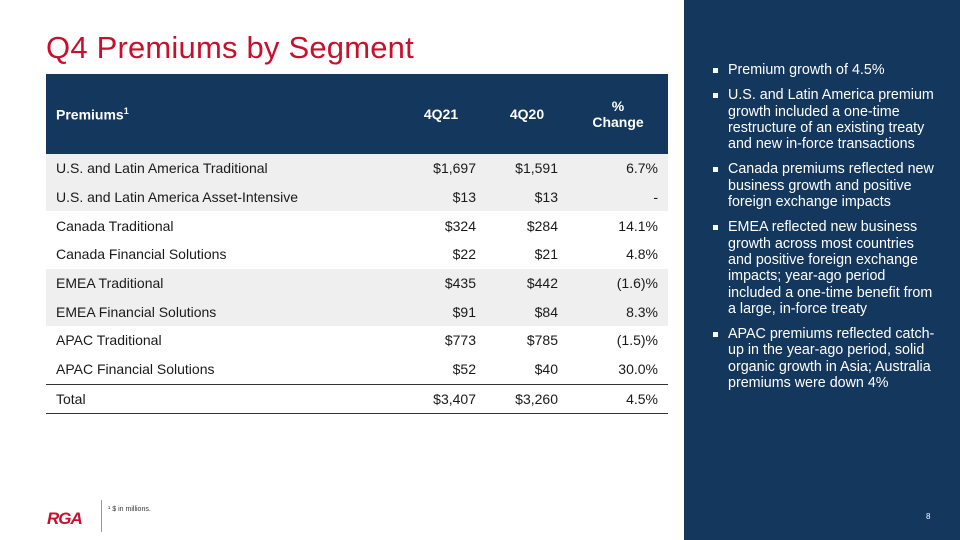 The image size is (960, 540). Describe the element at coordinates (546, 369) in the screenshot. I see `q20-cell: $40` at that location.